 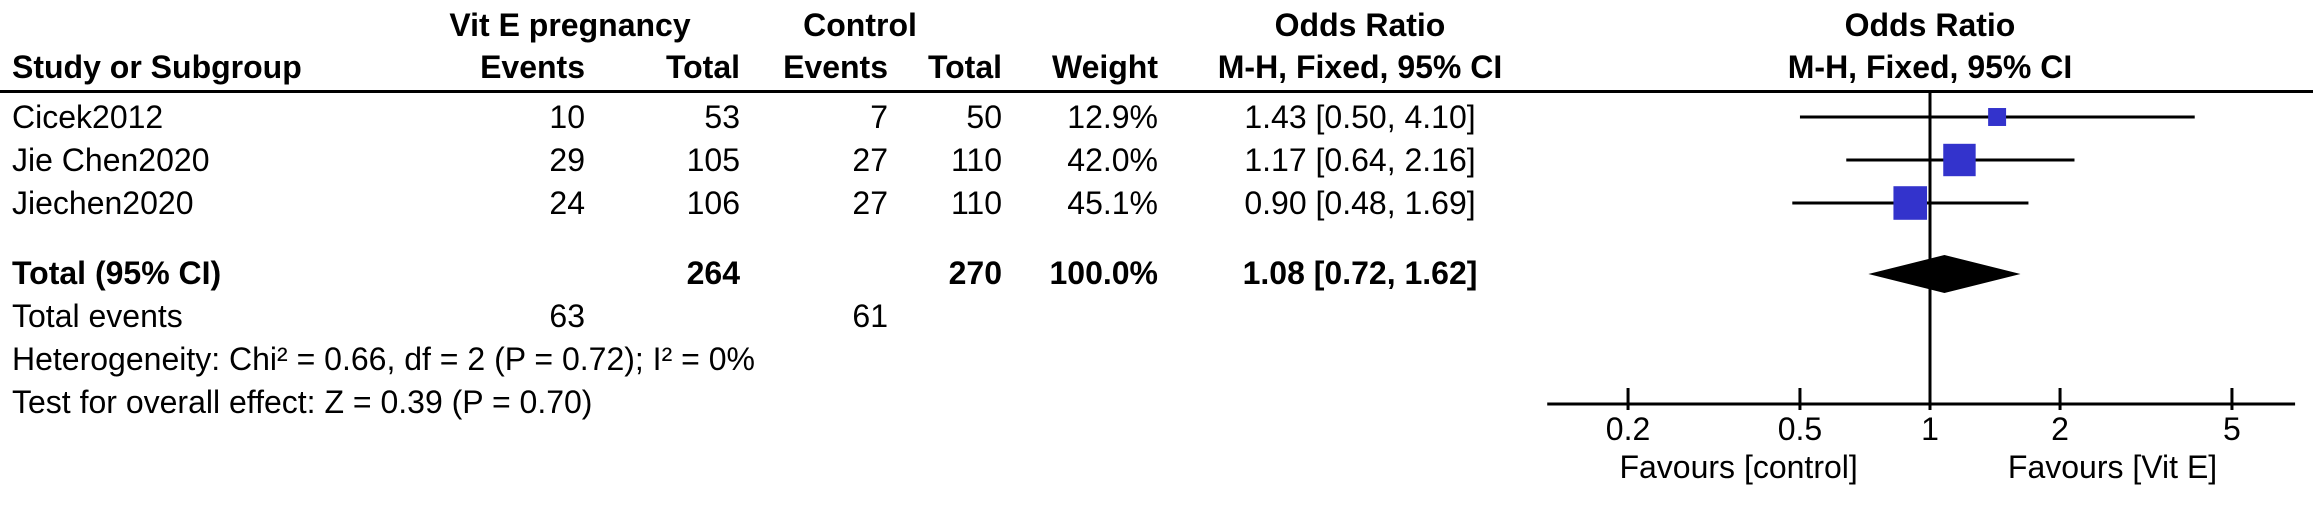 I want to click on study-events-vite: 10, so click(x=567, y=117).